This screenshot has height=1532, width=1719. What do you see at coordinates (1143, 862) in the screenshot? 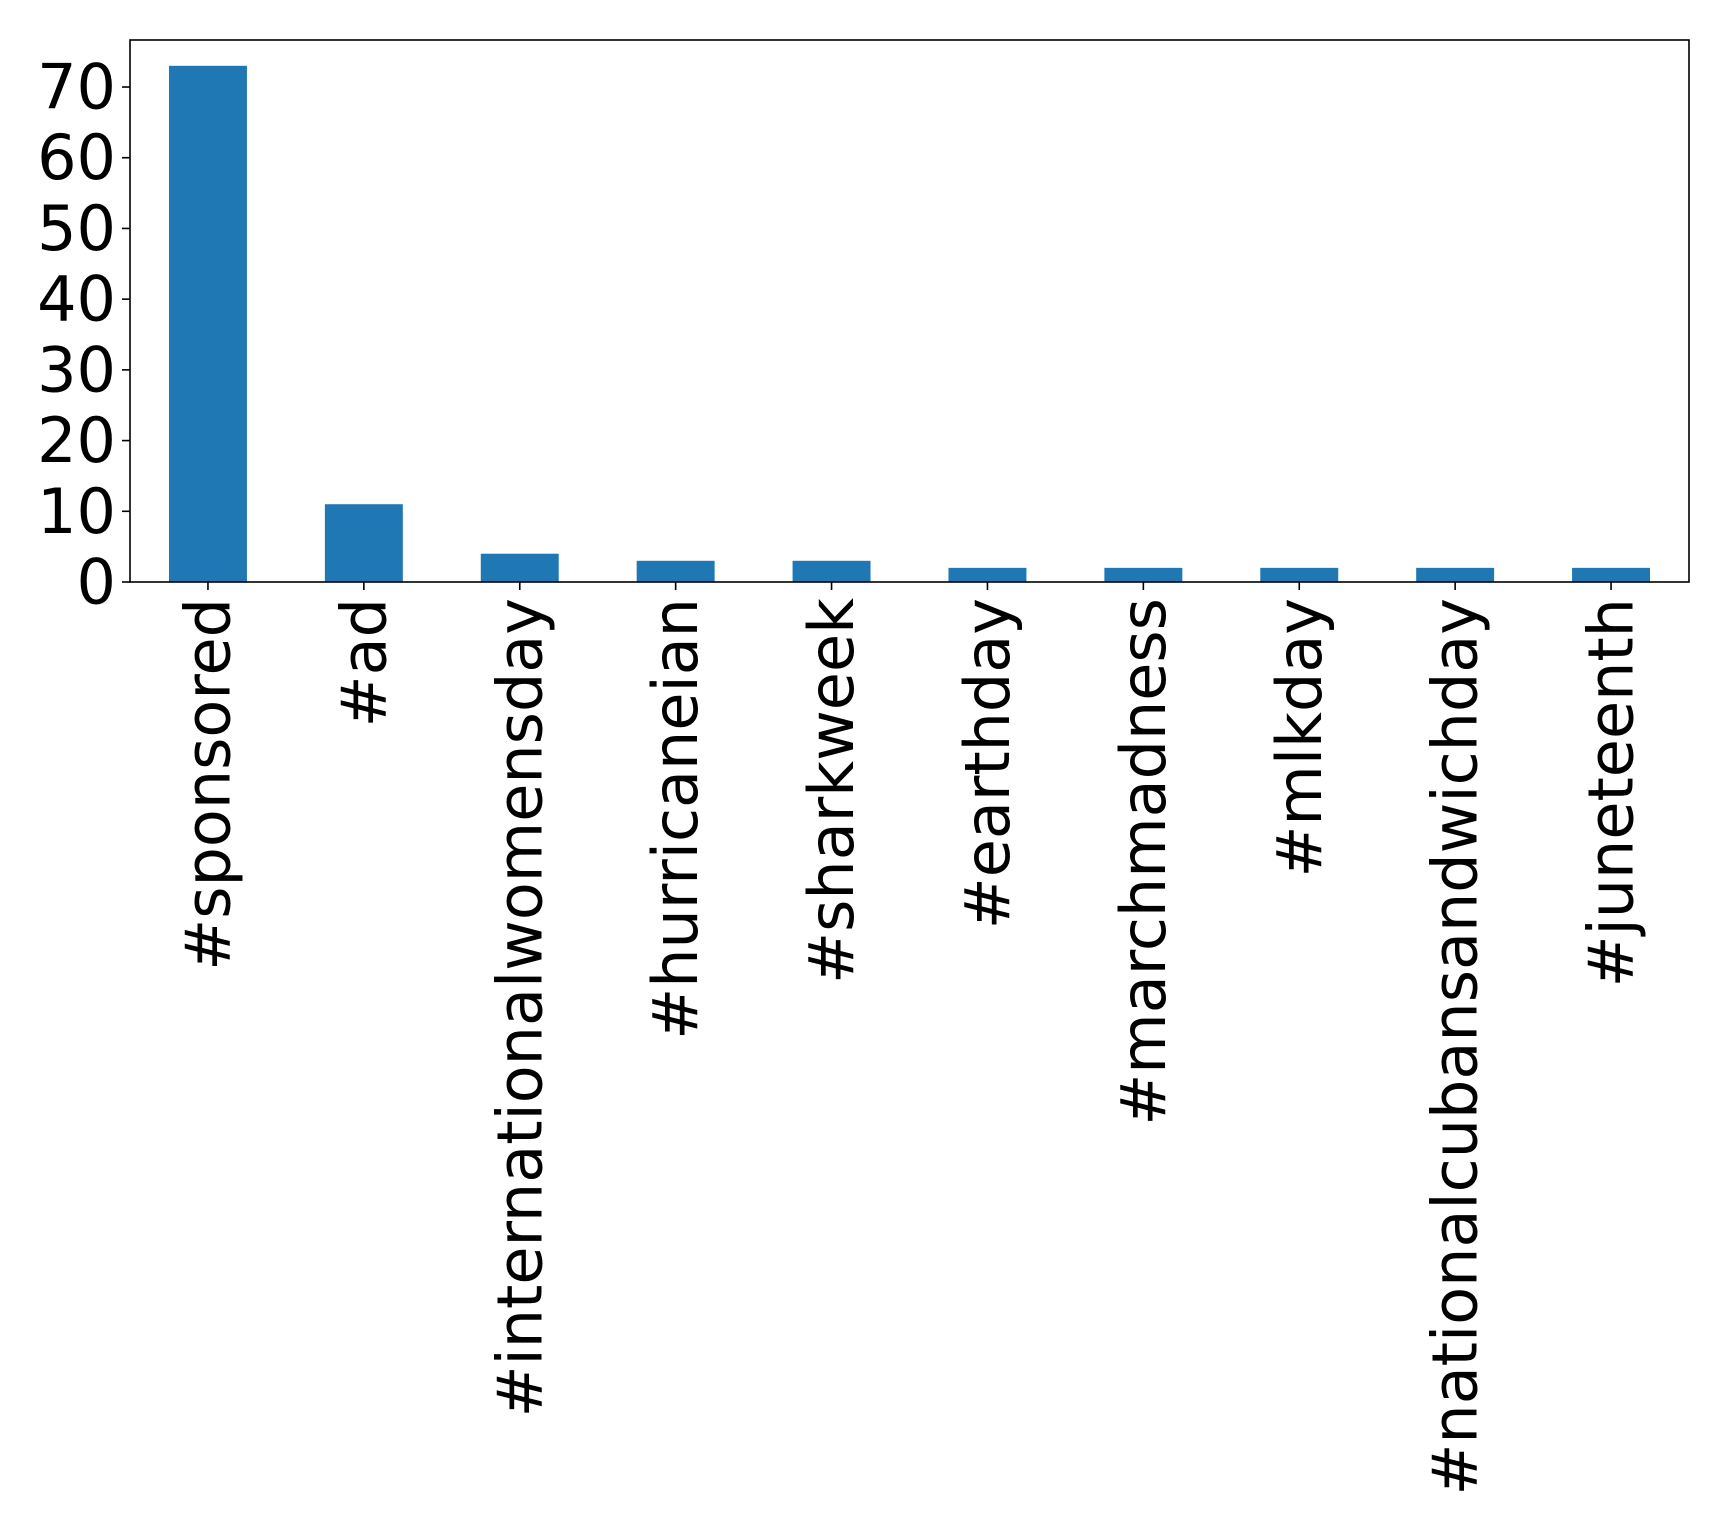
I see `x-tick-label: #marchmadness` at bounding box center [1143, 862].